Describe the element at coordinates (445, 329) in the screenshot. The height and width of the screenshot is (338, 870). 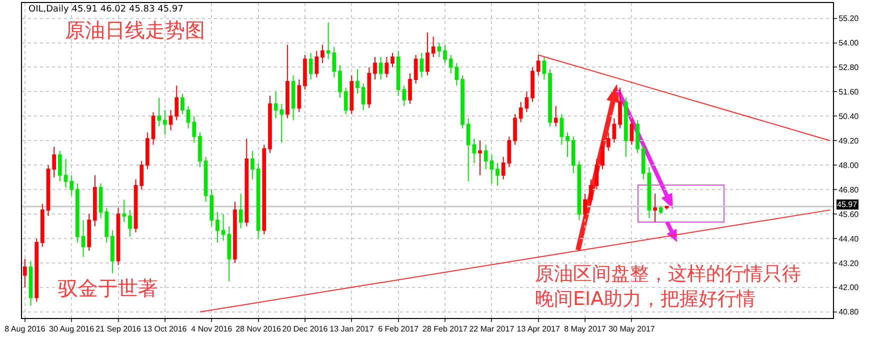
I see `x-tick-label: 28 Feb 2017` at that location.